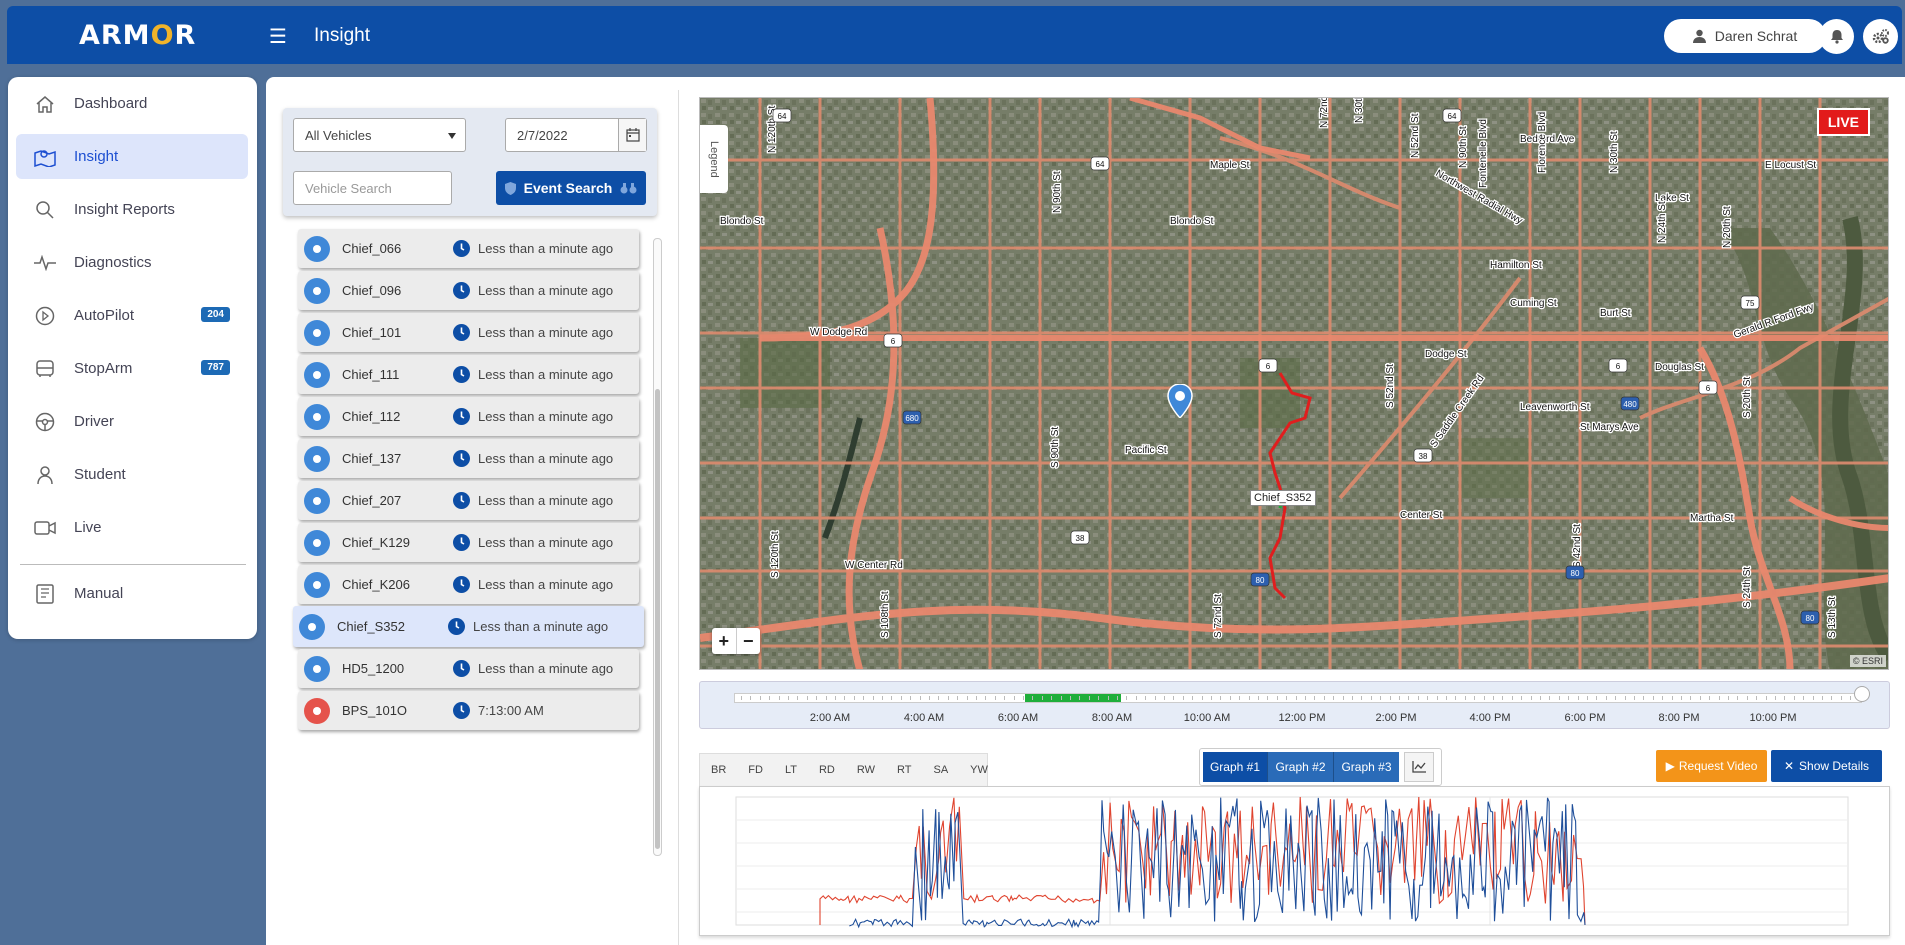 The width and height of the screenshot is (1905, 945). I want to click on vehicle-search-input: Vehicle Search, so click(372, 188).